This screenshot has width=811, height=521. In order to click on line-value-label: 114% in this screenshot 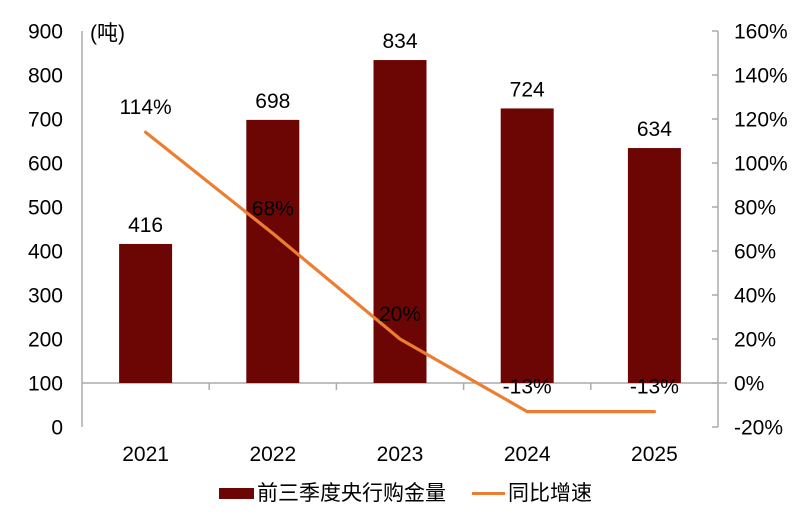, I will do `click(146, 107)`.